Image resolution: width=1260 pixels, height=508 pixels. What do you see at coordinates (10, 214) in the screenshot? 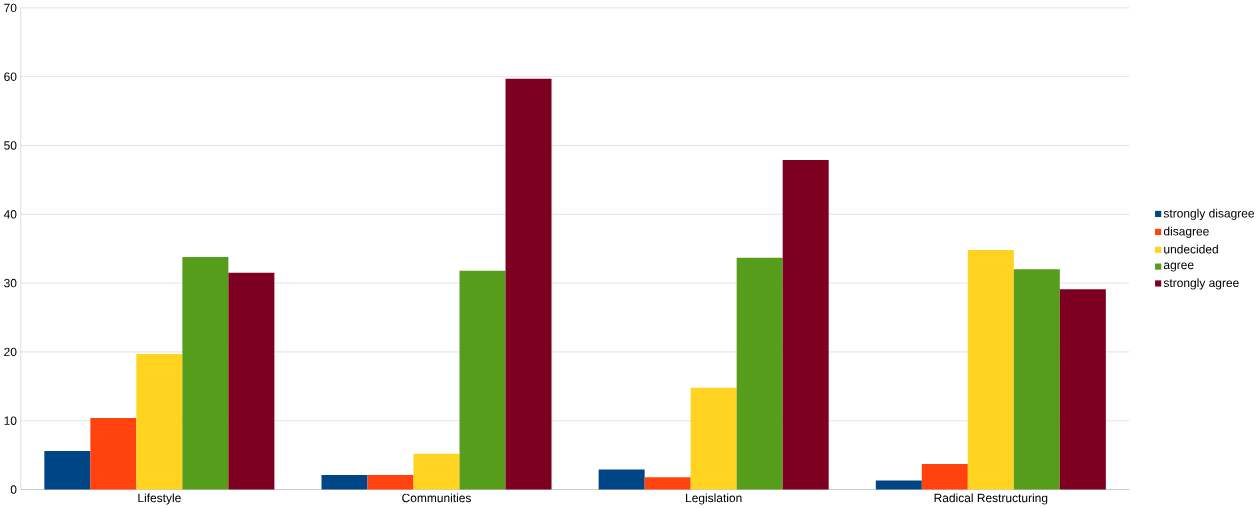
I see `y-tick-label: 40` at bounding box center [10, 214].